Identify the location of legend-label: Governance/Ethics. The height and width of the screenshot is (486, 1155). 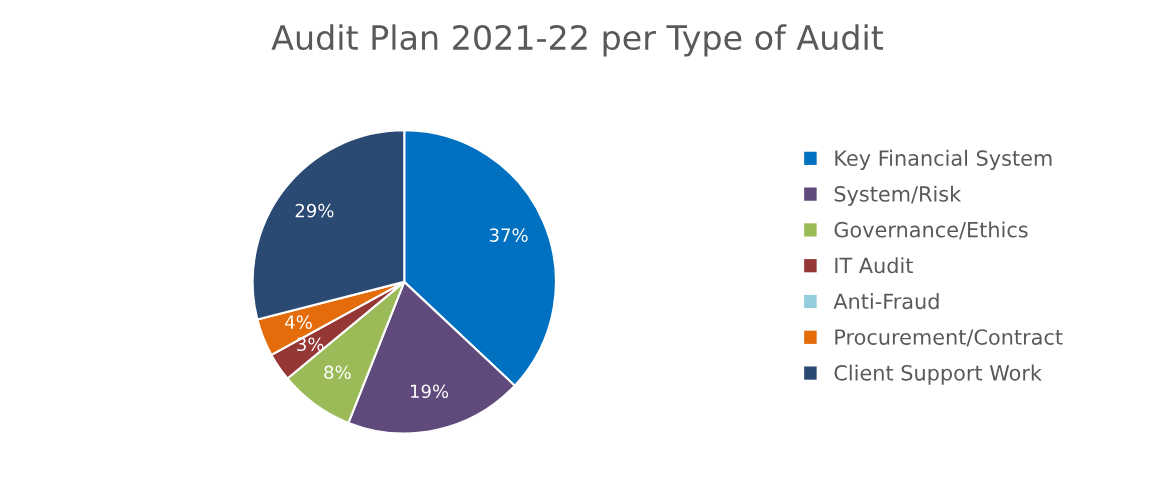
(931, 230).